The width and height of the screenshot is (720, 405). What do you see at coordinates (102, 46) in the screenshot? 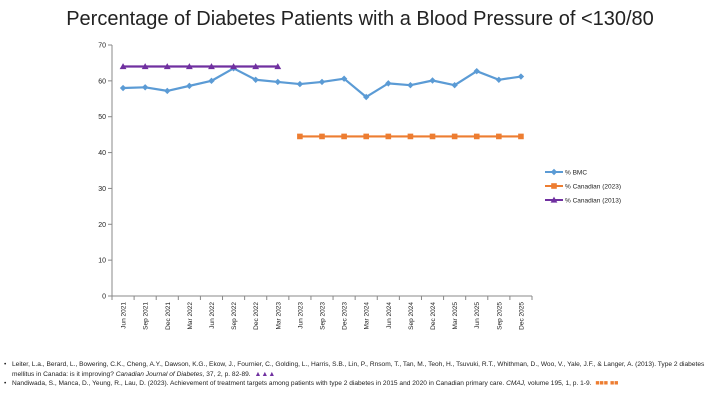
I see `y-tick-label: 70` at bounding box center [102, 46].